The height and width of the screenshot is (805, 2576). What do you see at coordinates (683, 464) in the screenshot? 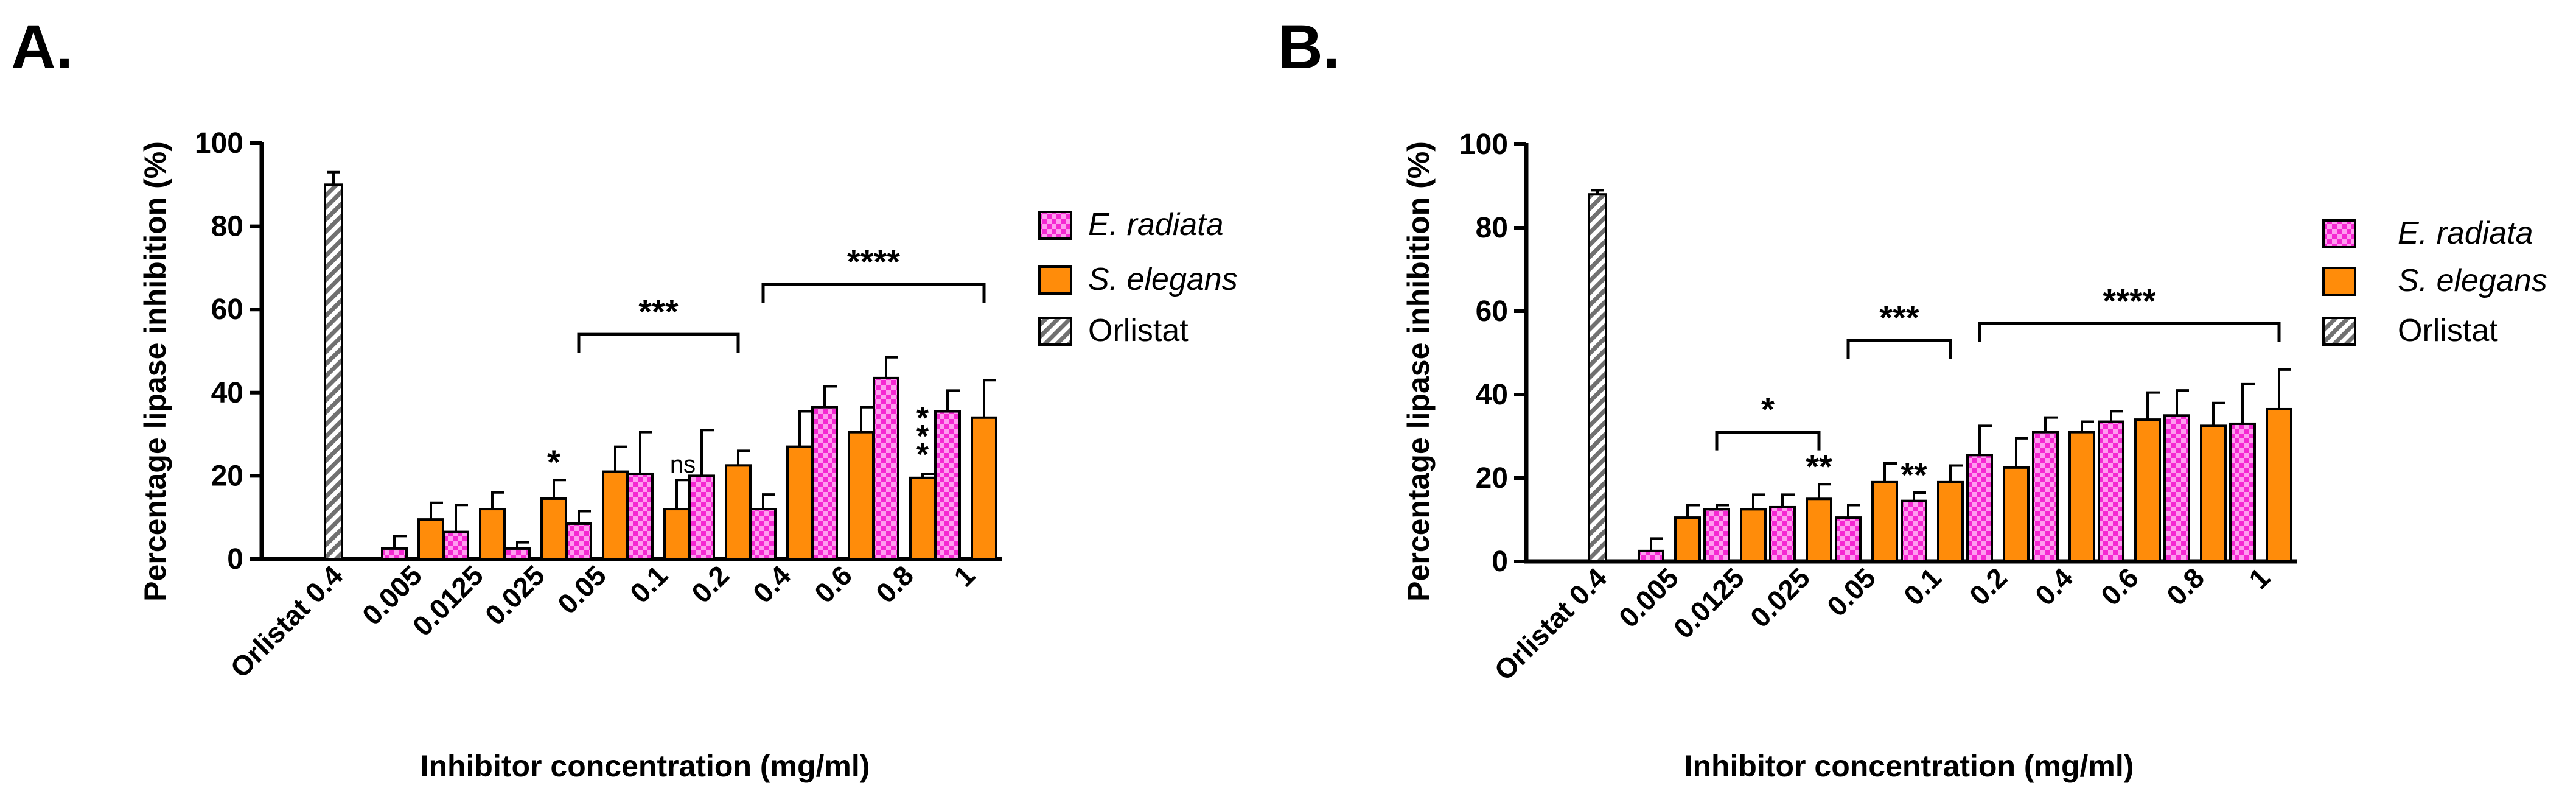
I see `significance-marker: ns` at bounding box center [683, 464].